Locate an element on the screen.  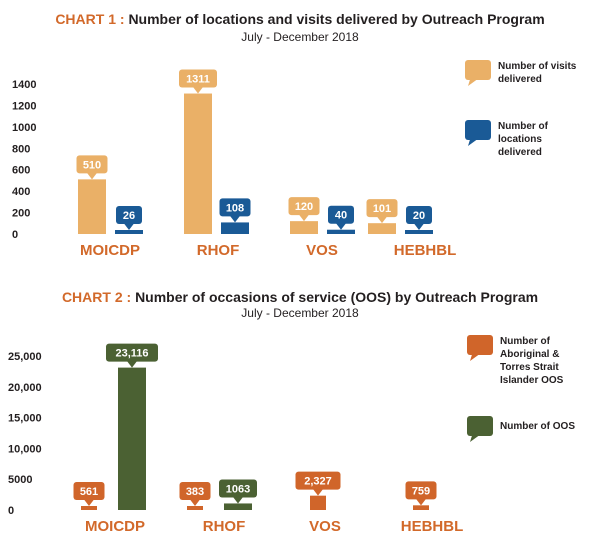
chart-1-bar-moicdp-series-1-callout: 510 is located at coordinates (92, 167).